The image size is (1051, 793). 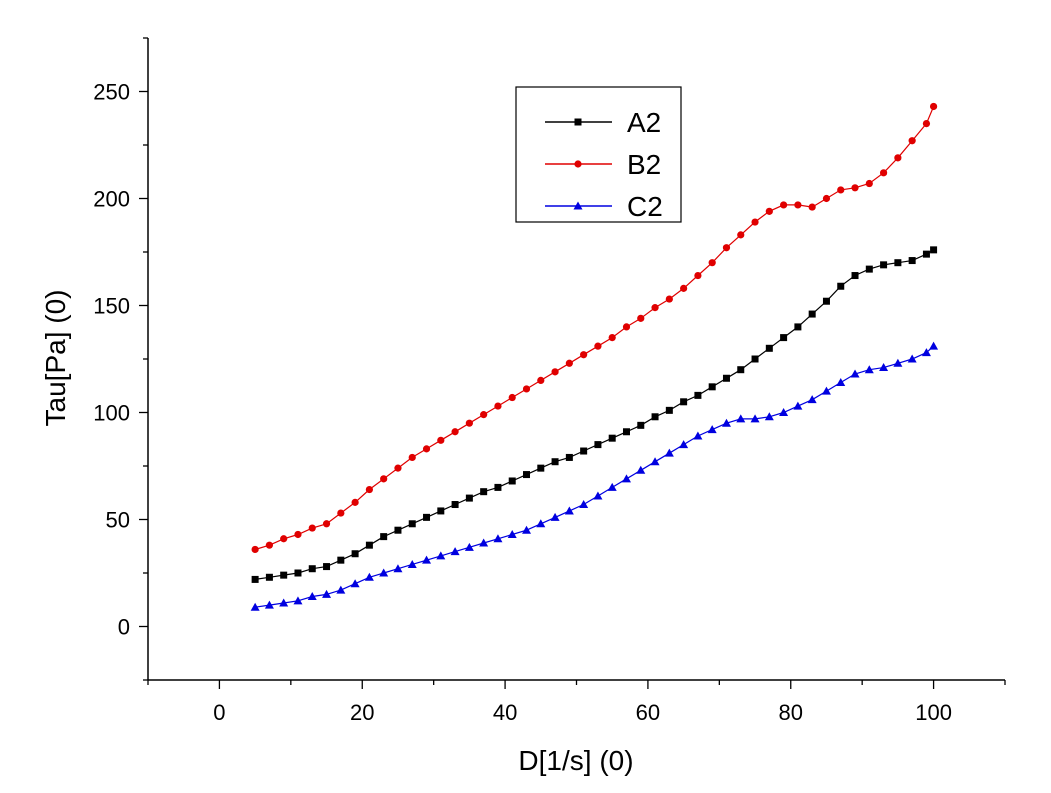 What do you see at coordinates (111, 199) in the screenshot?
I see `y-tick-label: 200` at bounding box center [111, 199].